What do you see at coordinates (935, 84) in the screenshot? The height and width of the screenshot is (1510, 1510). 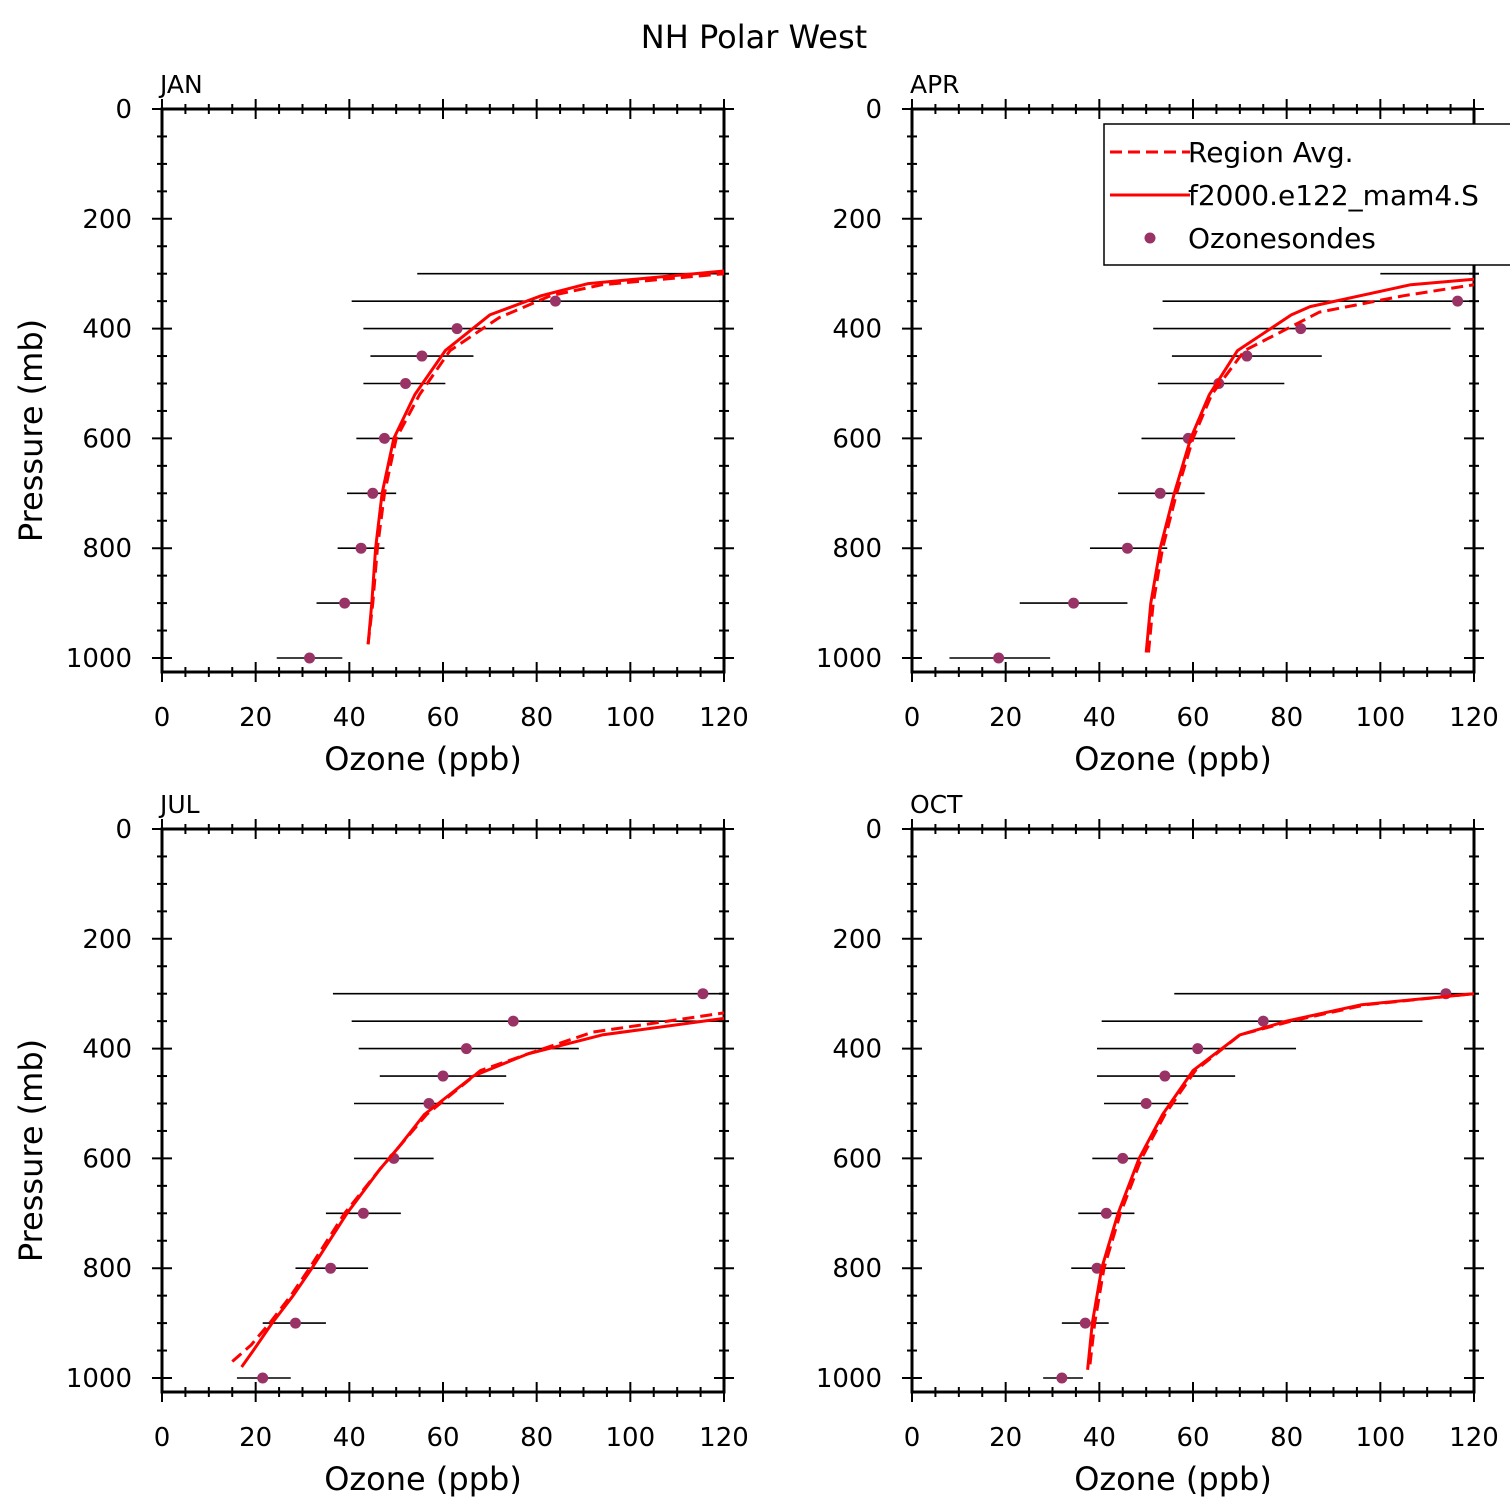 I see `panel-label: APR` at bounding box center [935, 84].